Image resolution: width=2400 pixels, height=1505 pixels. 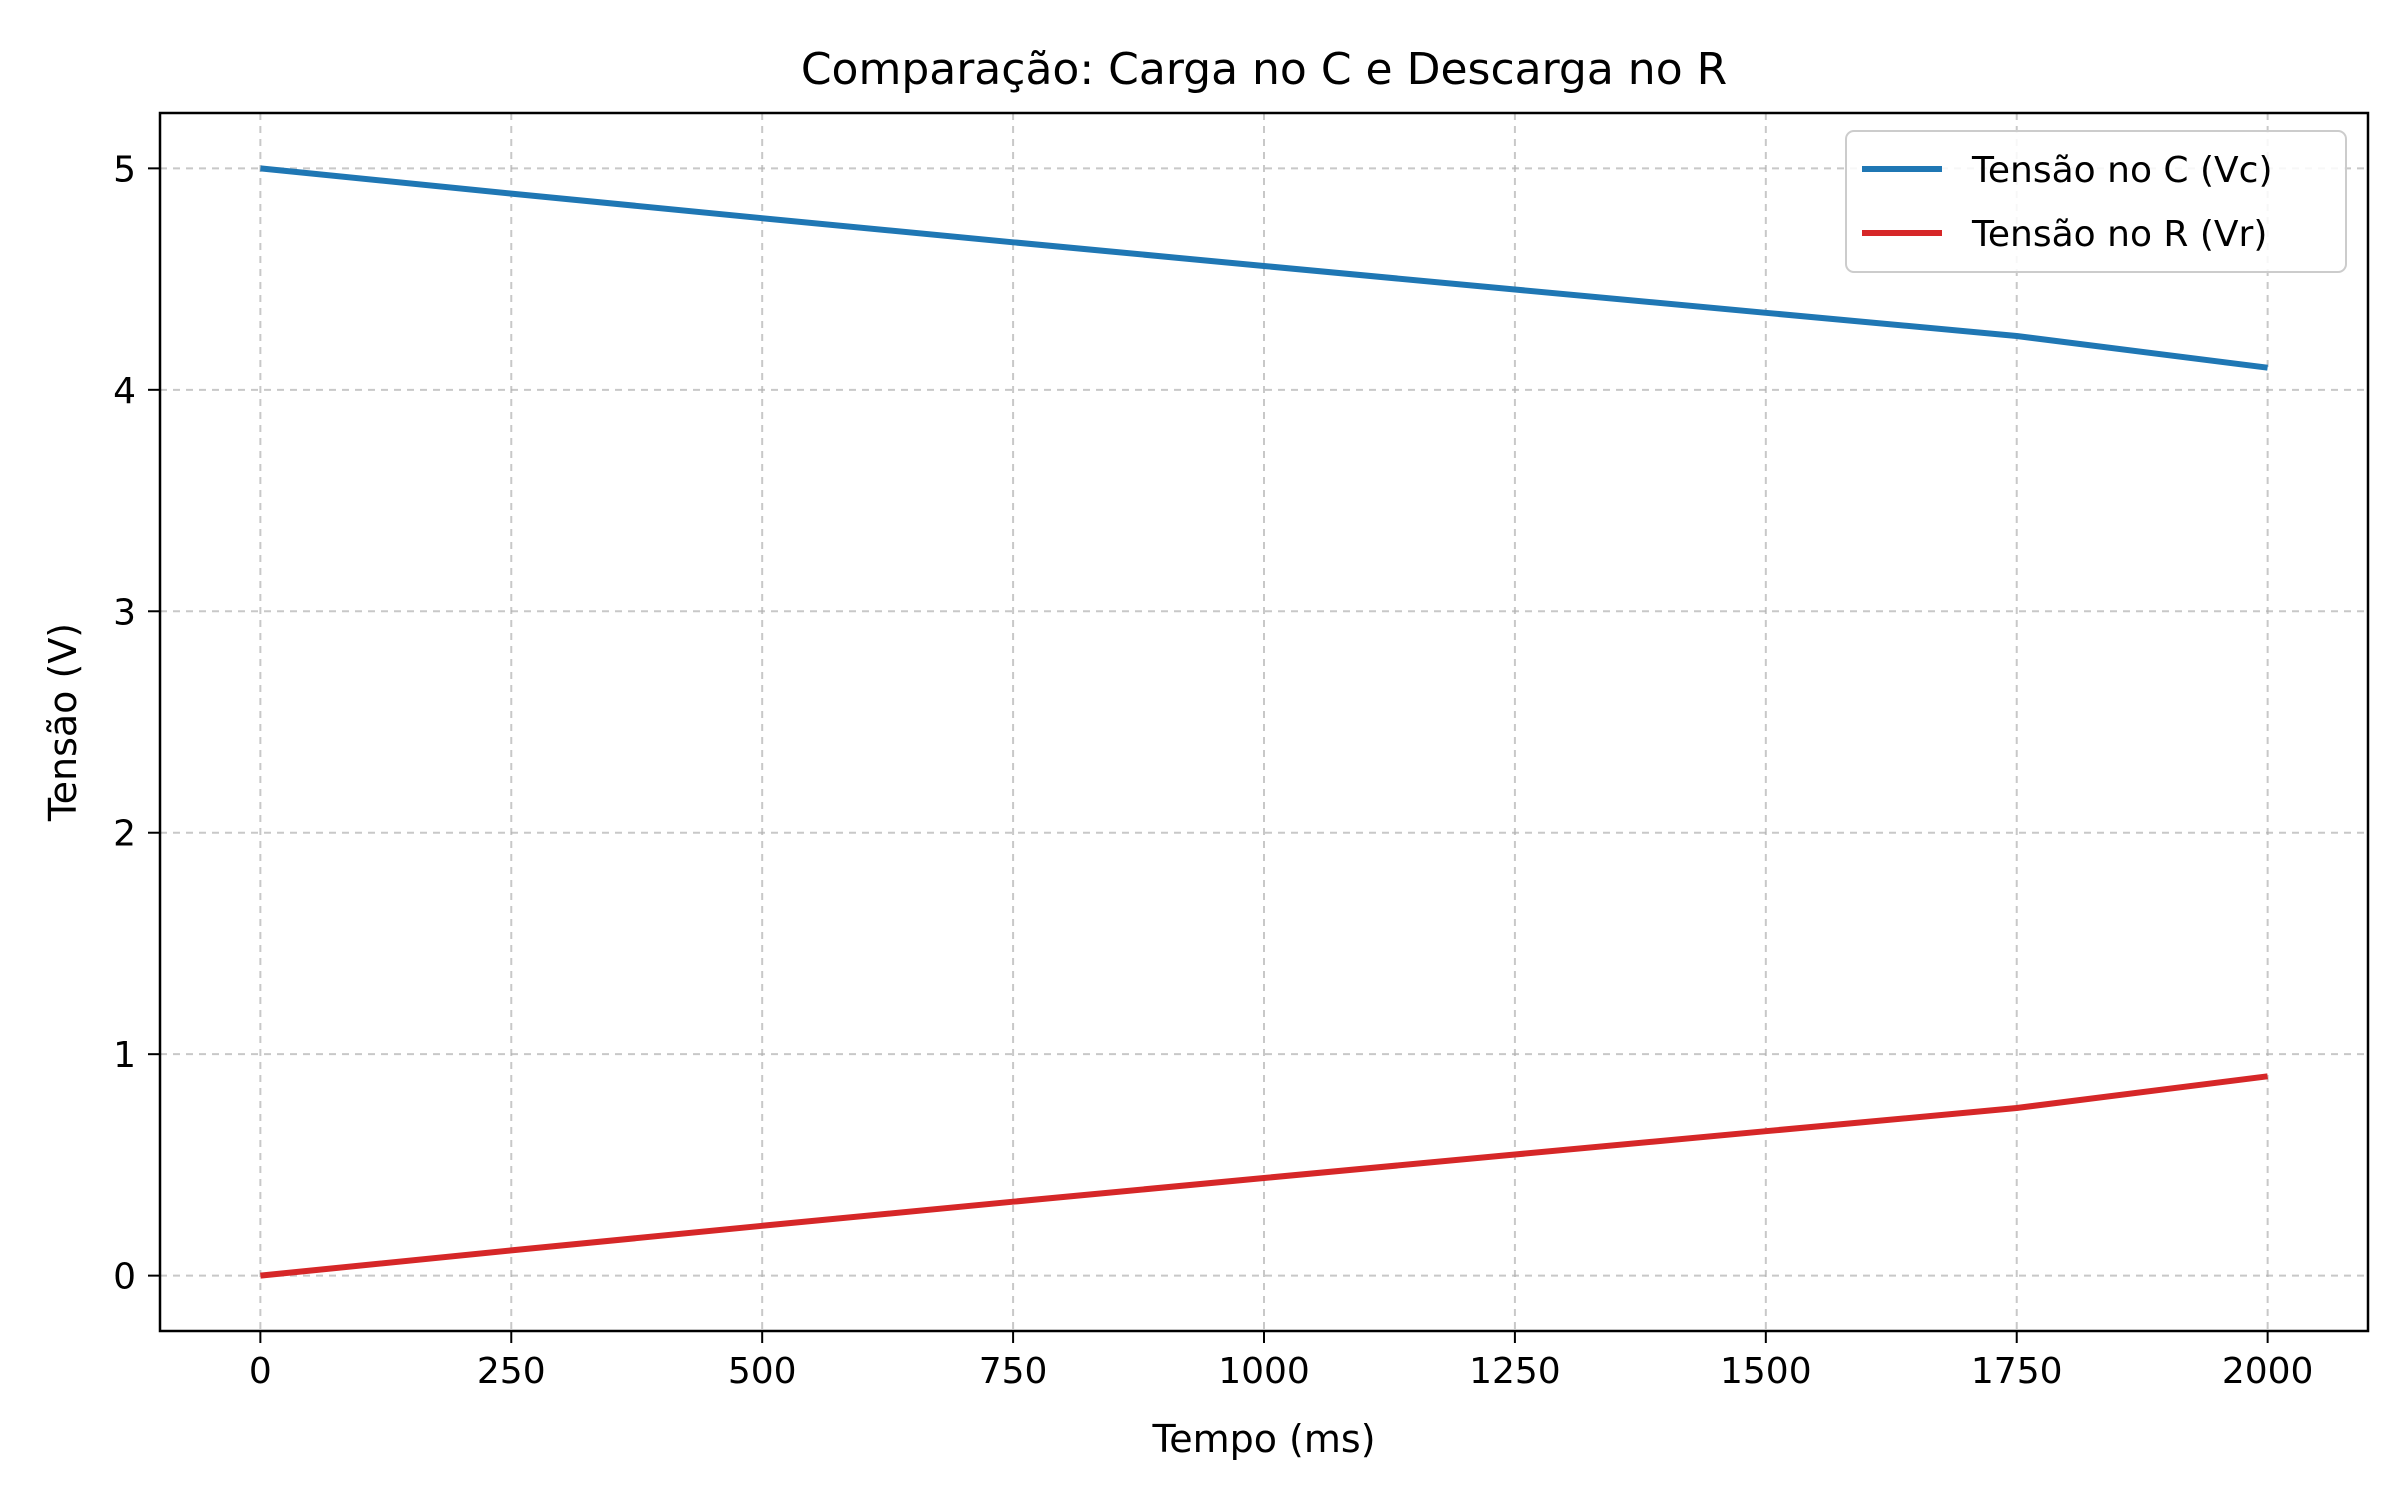 I want to click on x-tick-label: 750, so click(x=1013, y=1371).